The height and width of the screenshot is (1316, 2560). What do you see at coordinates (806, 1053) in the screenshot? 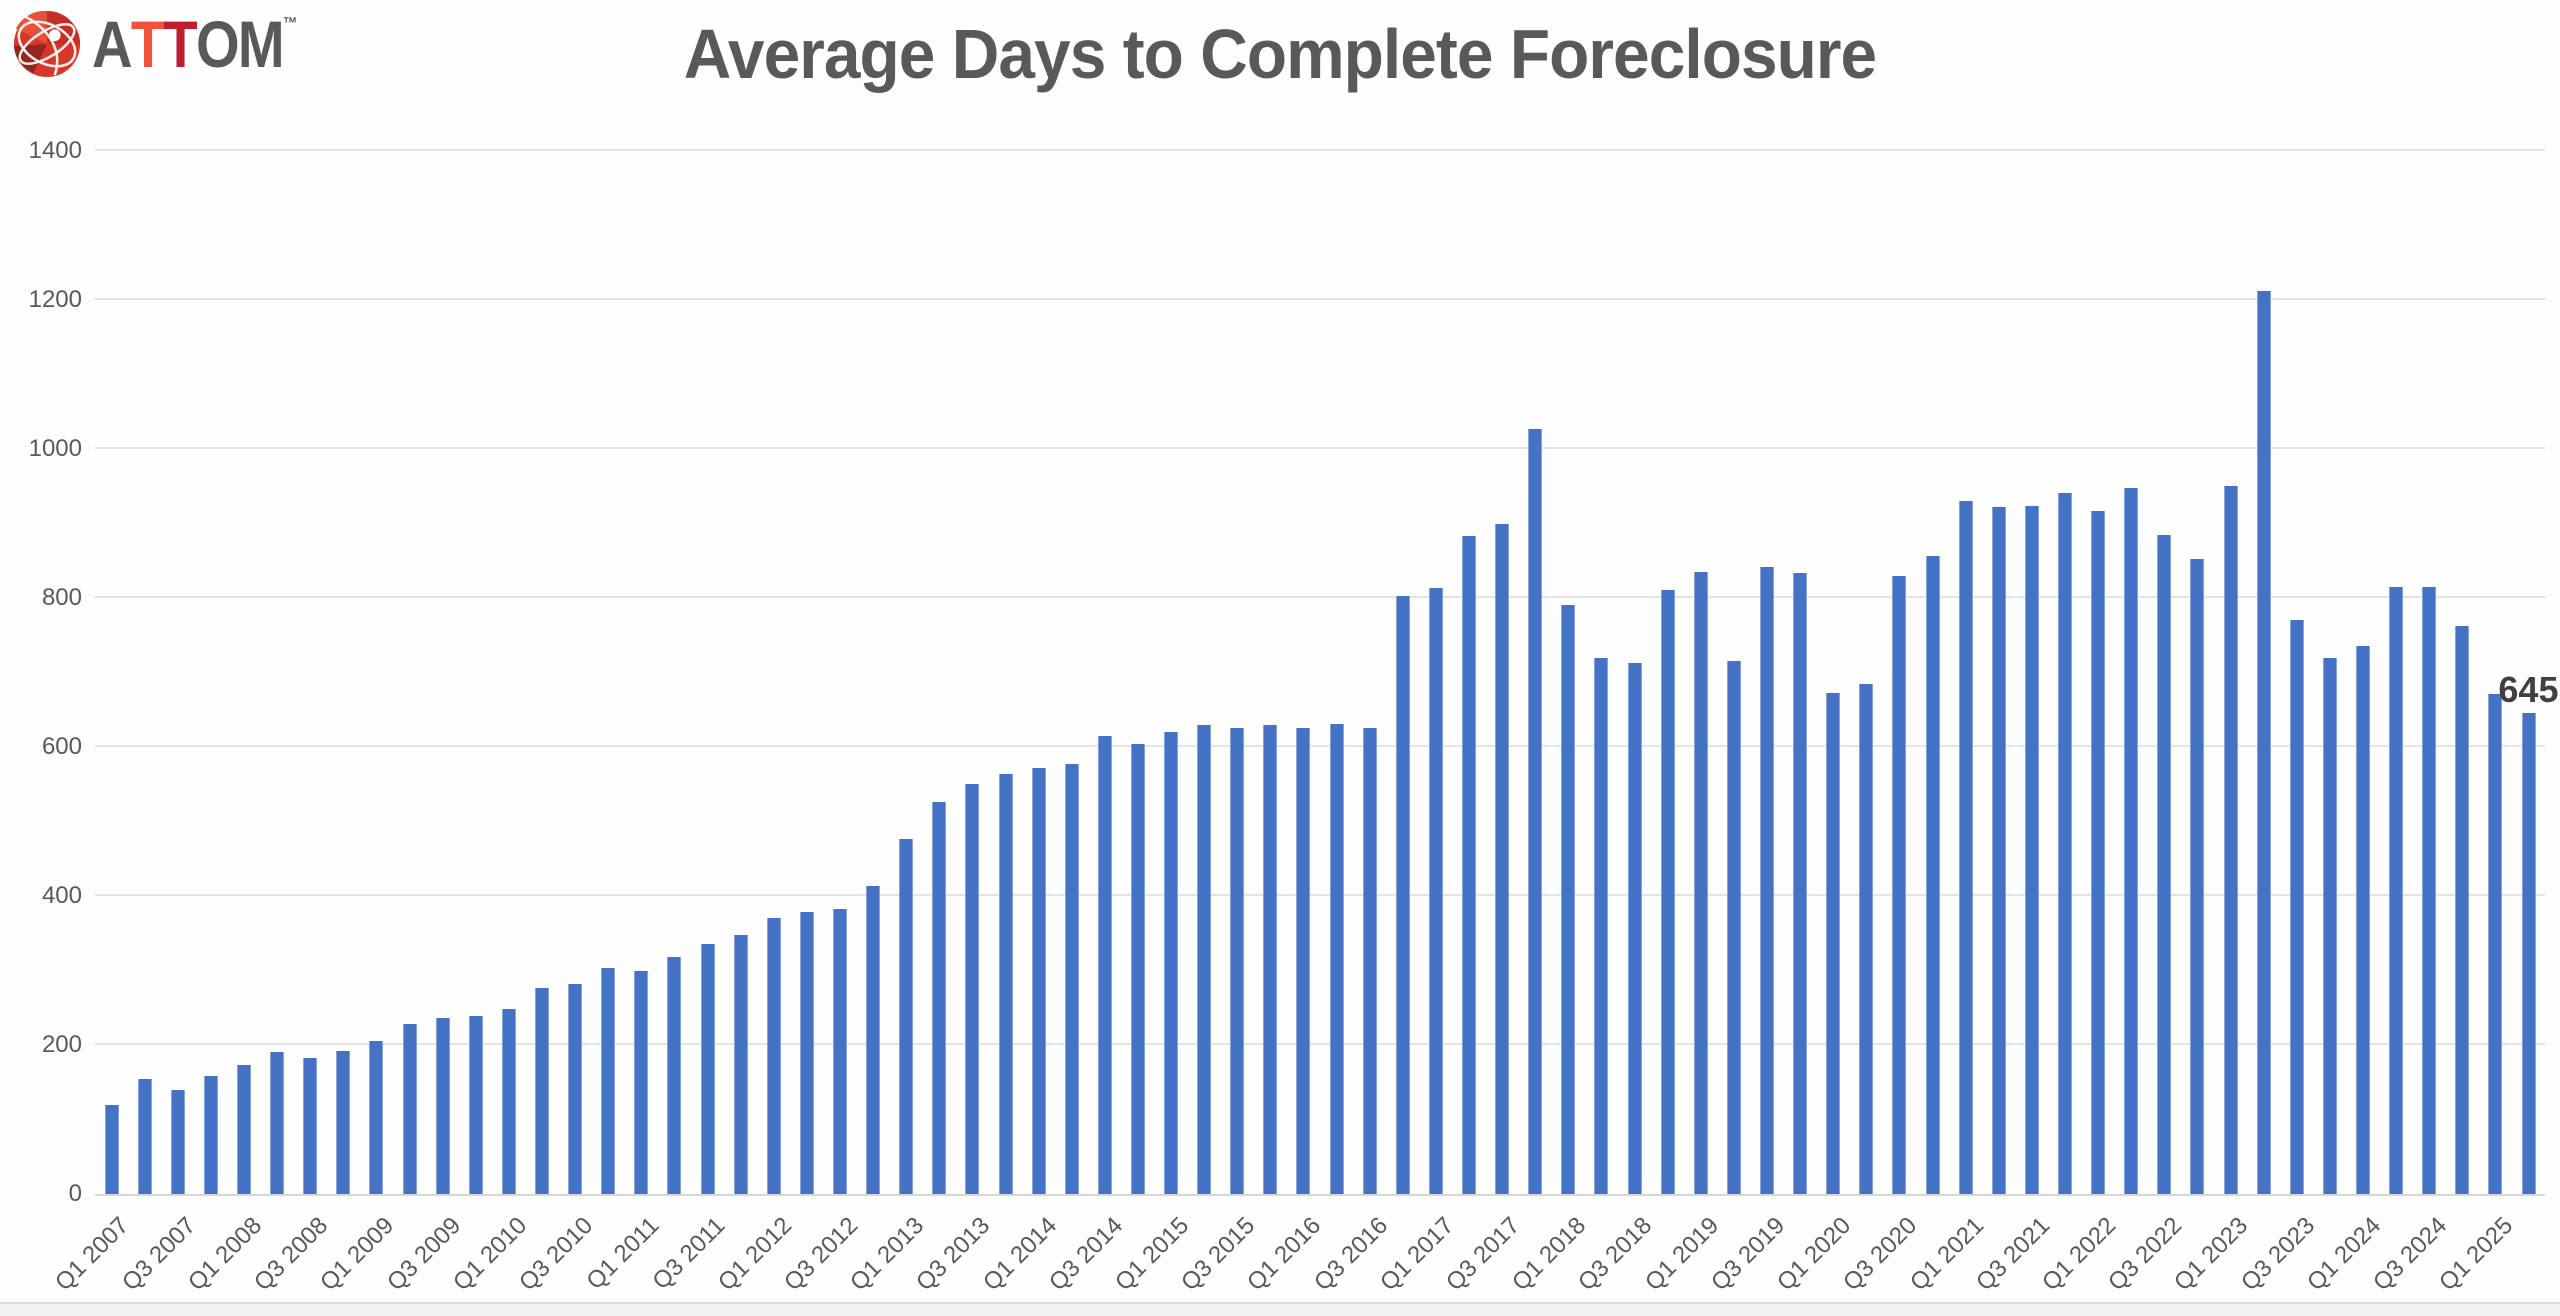
I see `bar-q2-2012` at bounding box center [806, 1053].